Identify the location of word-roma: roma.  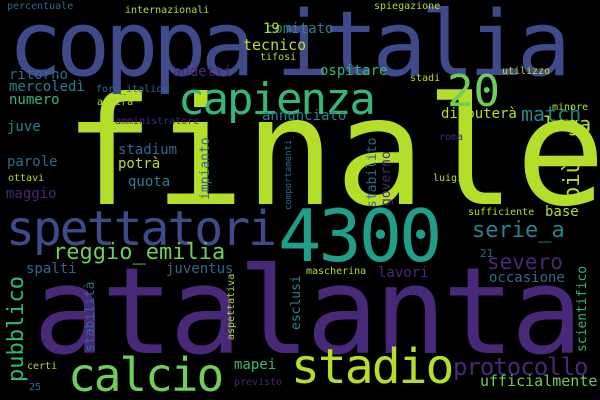
(451, 137).